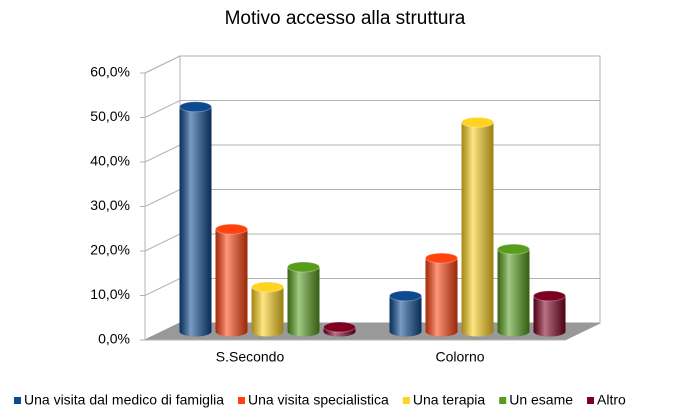 This screenshot has width=680, height=412. I want to click on legend-label: Una terapia, so click(449, 400).